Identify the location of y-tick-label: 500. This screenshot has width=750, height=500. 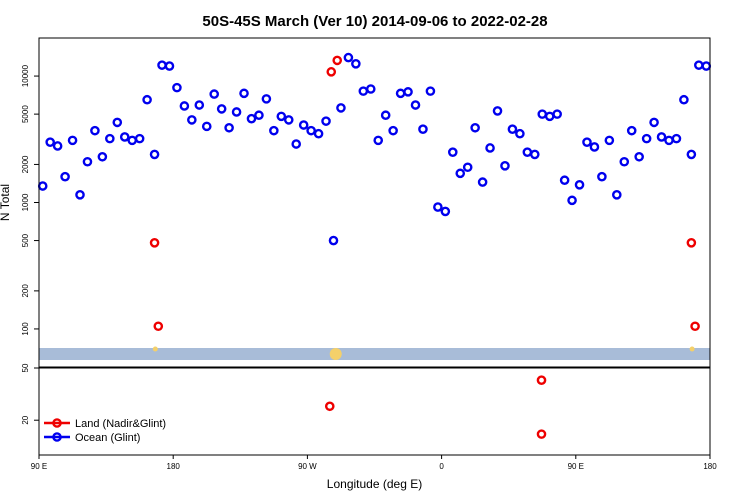
(25, 240).